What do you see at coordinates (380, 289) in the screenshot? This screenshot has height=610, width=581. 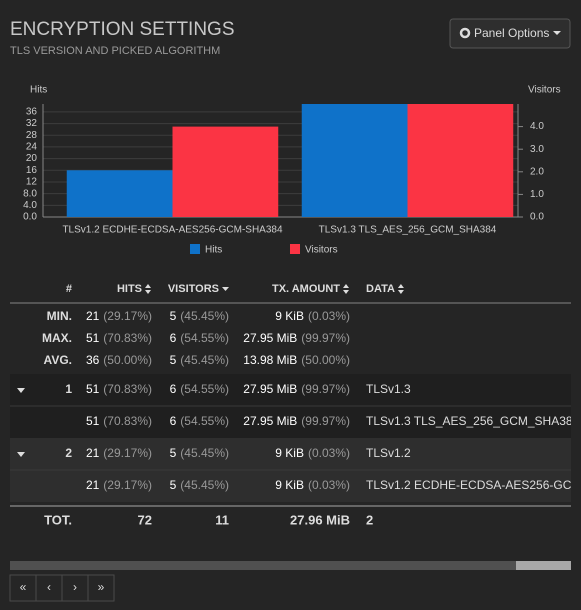 I see `column-header: DATA` at bounding box center [380, 289].